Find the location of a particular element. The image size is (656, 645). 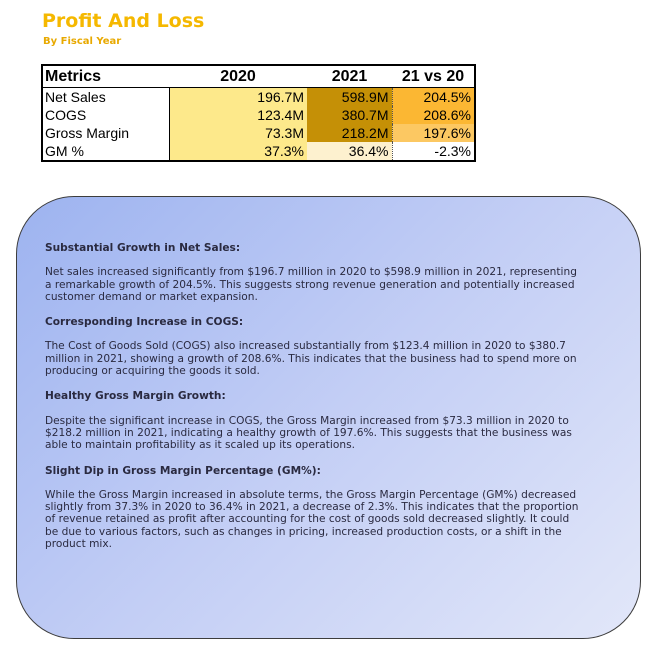

value-2020: 37.3% is located at coordinates (238, 151).